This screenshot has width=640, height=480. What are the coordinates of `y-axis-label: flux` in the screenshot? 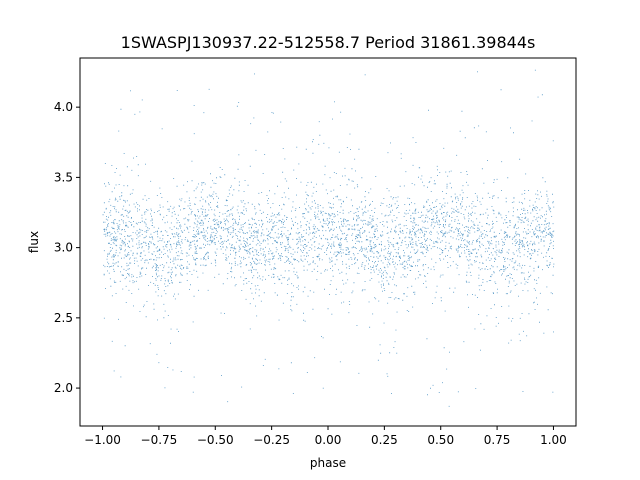 It's located at (34, 242).